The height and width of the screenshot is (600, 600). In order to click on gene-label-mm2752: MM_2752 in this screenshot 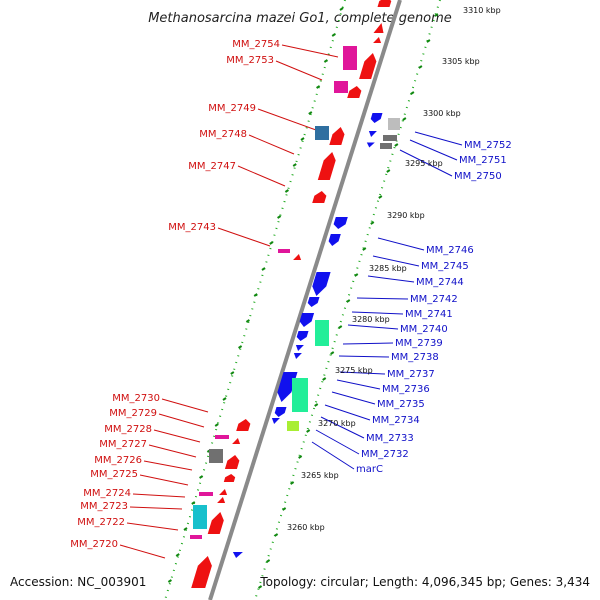, I will do `click(488, 145)`.